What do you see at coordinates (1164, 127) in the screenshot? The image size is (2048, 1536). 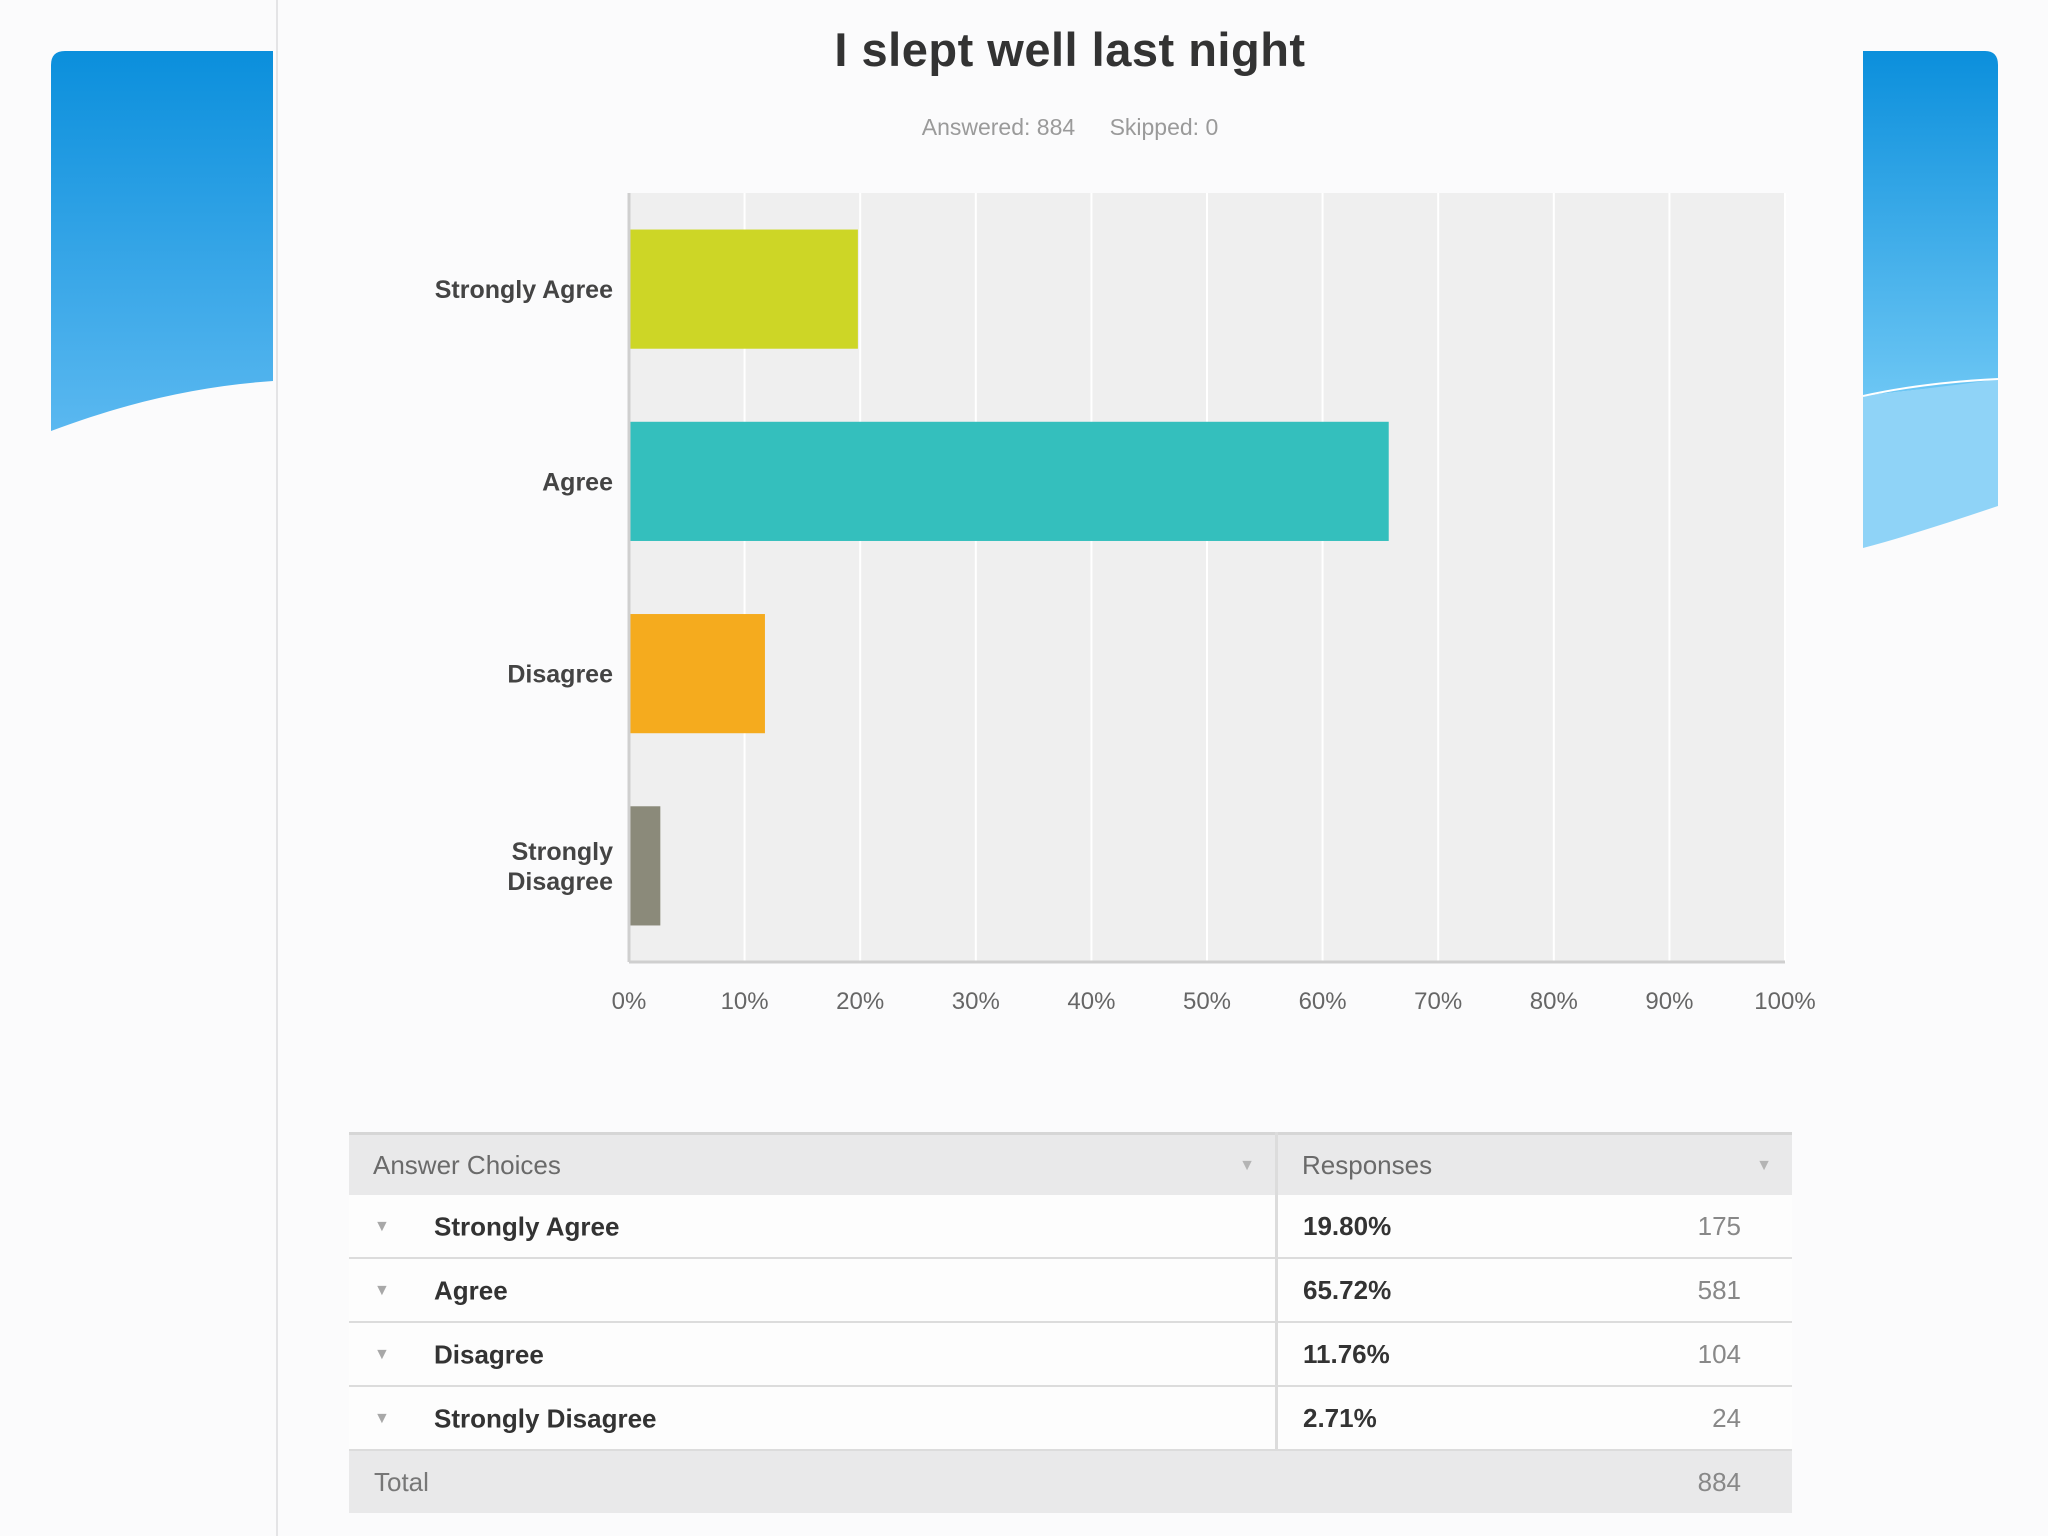 I see `skipped-count: Skipped: 0` at bounding box center [1164, 127].